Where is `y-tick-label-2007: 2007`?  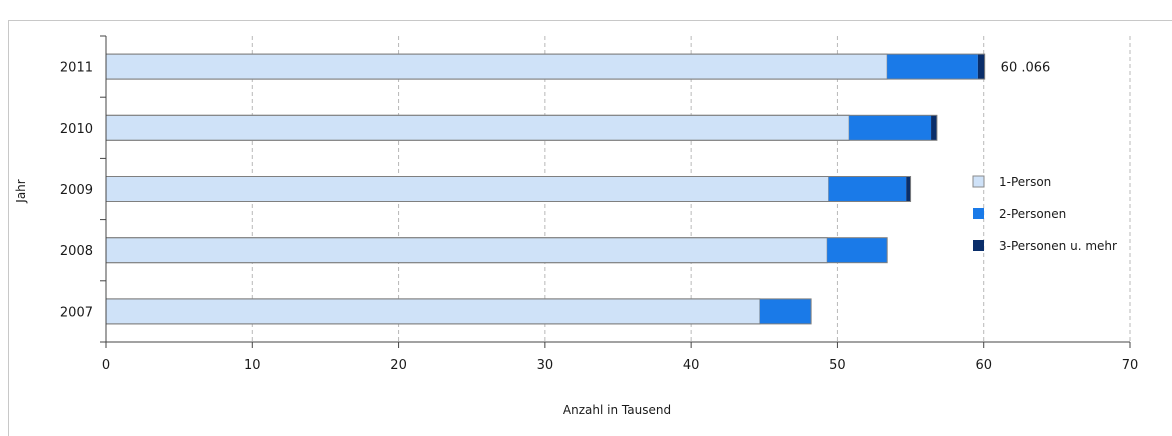
y-tick-label-2007: 2007 is located at coordinates (76, 312).